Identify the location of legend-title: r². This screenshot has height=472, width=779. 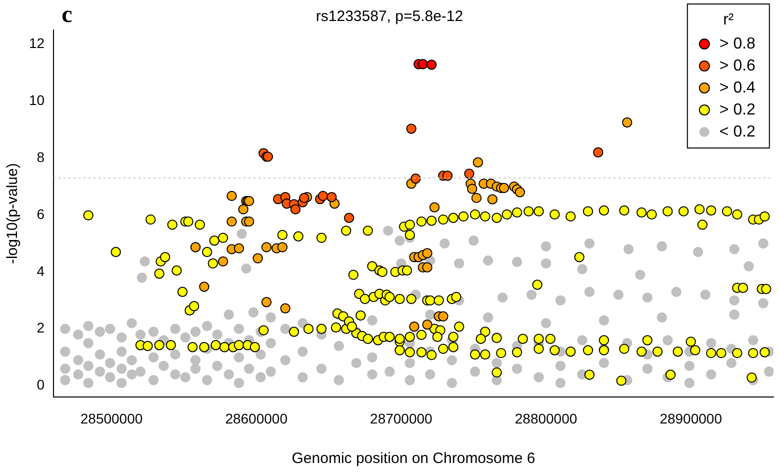
(728, 19).